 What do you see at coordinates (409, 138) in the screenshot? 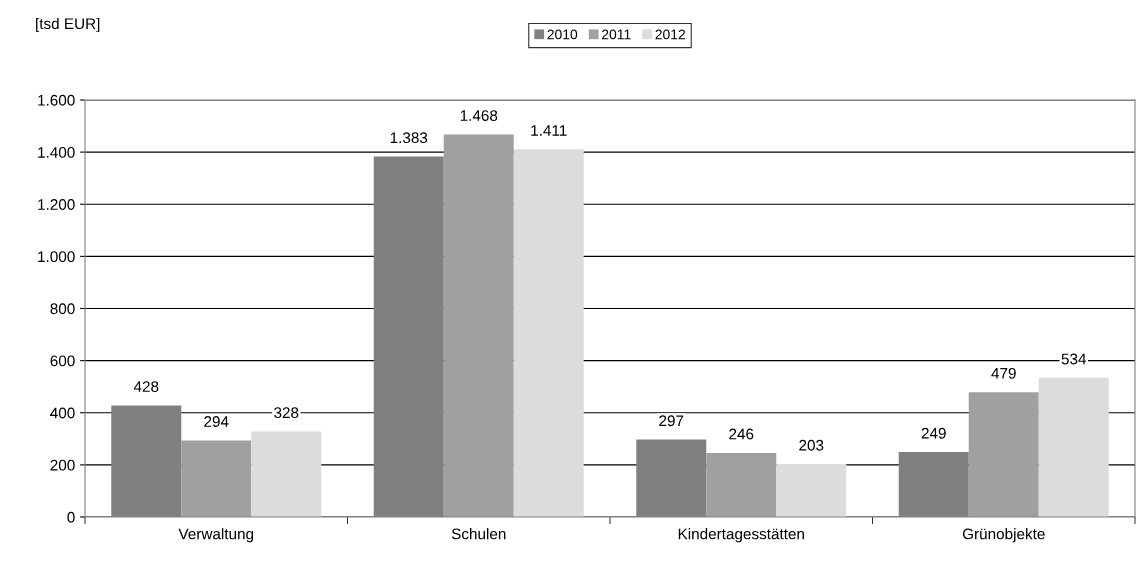
I see `data-label: 1.383` at bounding box center [409, 138].